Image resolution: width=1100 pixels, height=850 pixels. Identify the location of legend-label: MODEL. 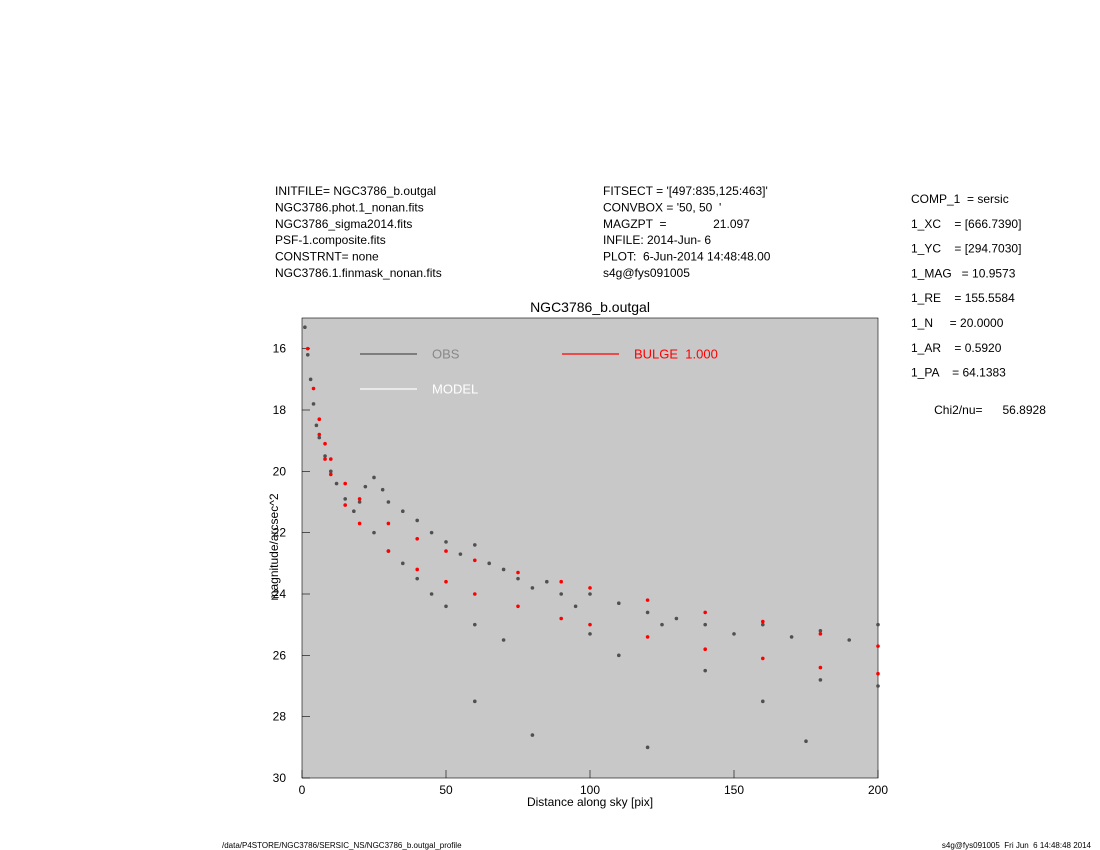
(455, 388).